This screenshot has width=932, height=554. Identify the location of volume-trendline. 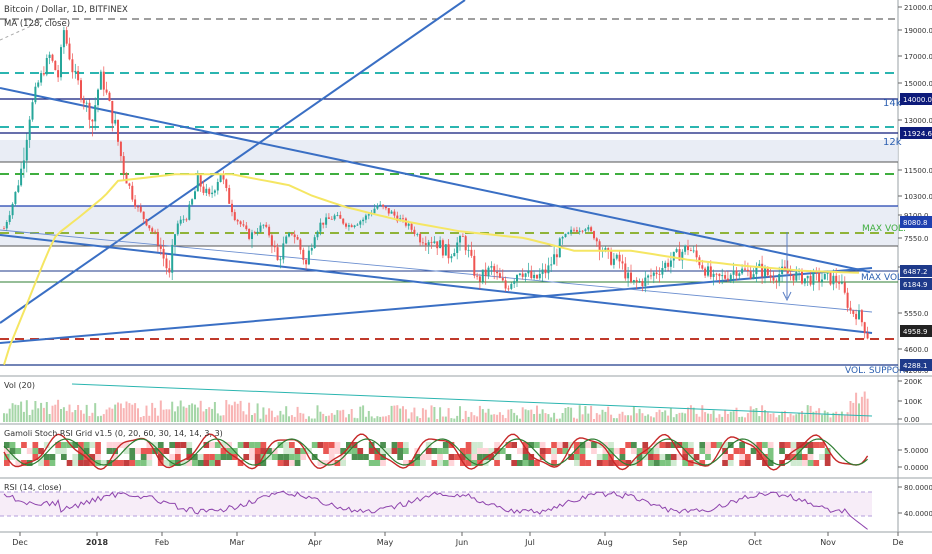
(472, 400).